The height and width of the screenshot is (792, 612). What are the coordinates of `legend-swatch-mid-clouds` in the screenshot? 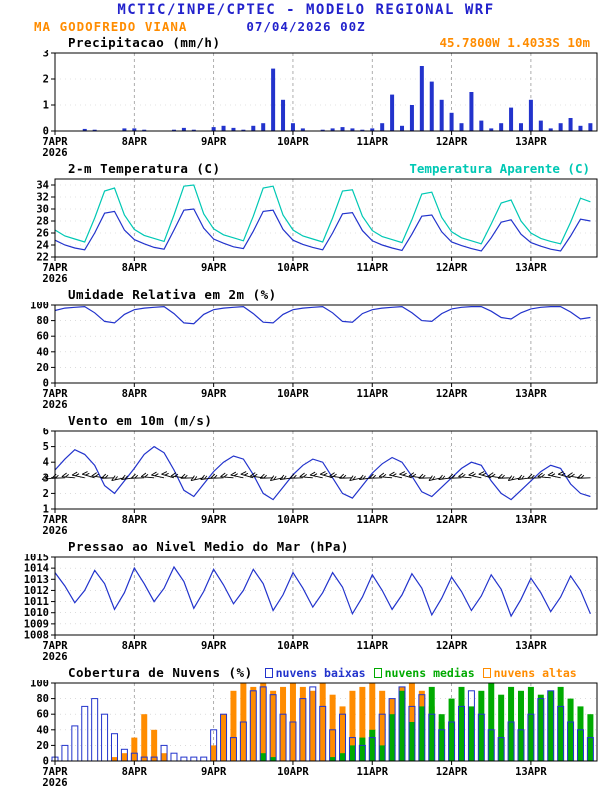 It's located at (377, 673).